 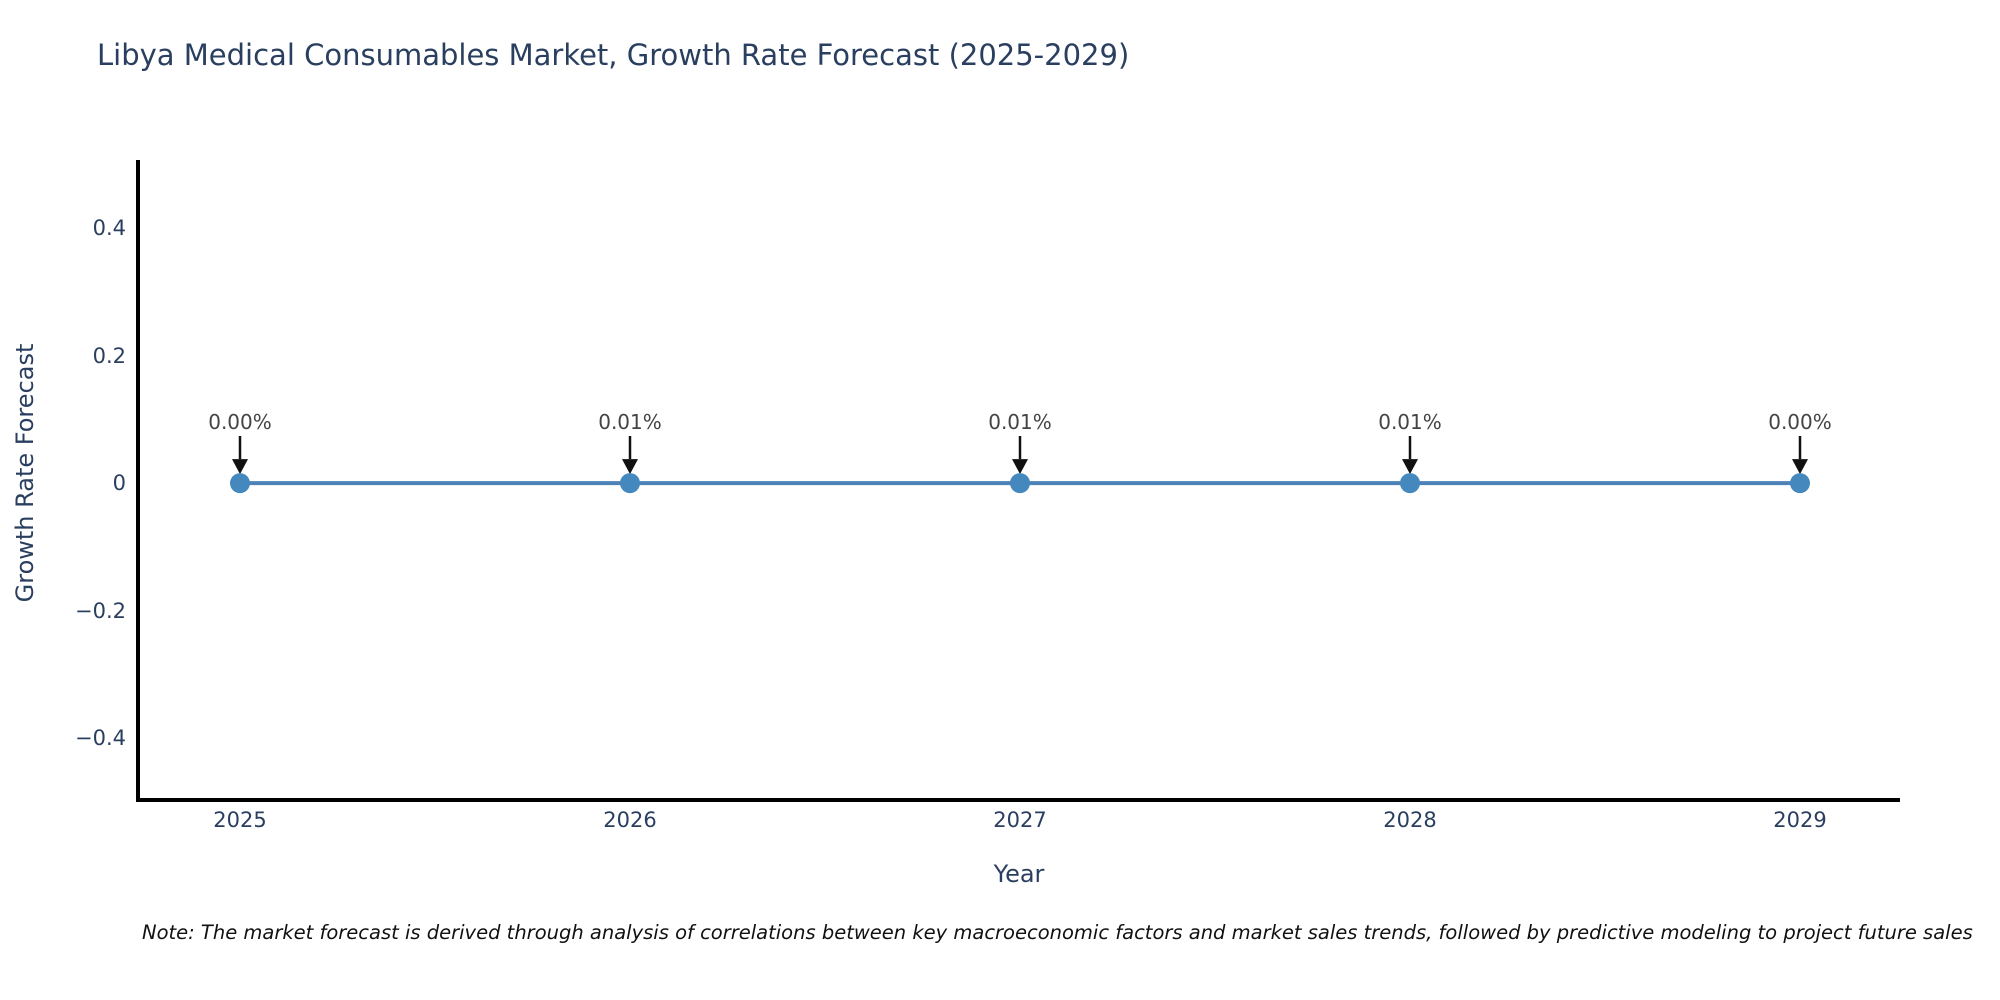 I want to click on y-tick-label: 0.4, so click(x=109, y=228).